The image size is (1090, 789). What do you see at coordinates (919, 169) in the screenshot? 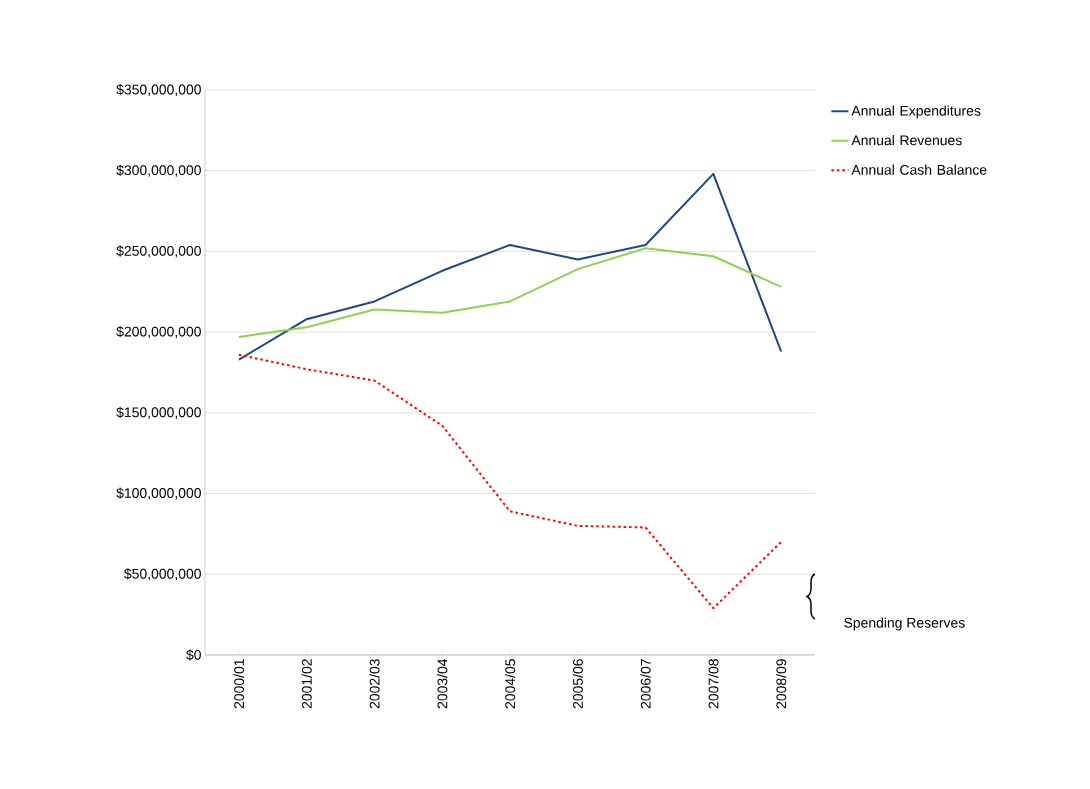
I see `legend-label: Annual Cash Balance` at bounding box center [919, 169].